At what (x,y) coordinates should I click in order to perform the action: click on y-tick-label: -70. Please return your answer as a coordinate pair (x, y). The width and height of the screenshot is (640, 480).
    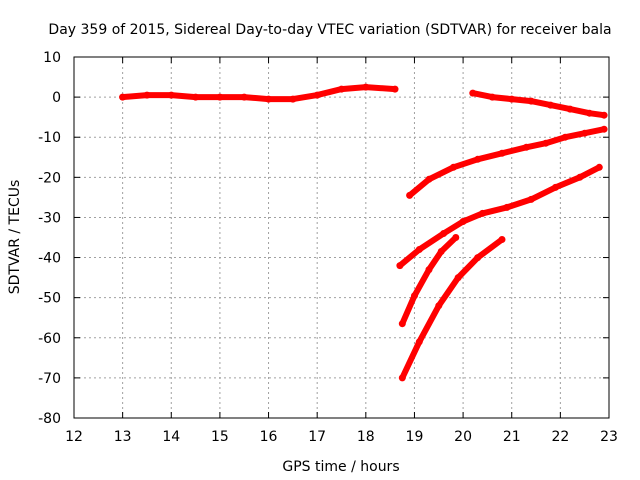
    Looking at the image, I should click on (49, 379).